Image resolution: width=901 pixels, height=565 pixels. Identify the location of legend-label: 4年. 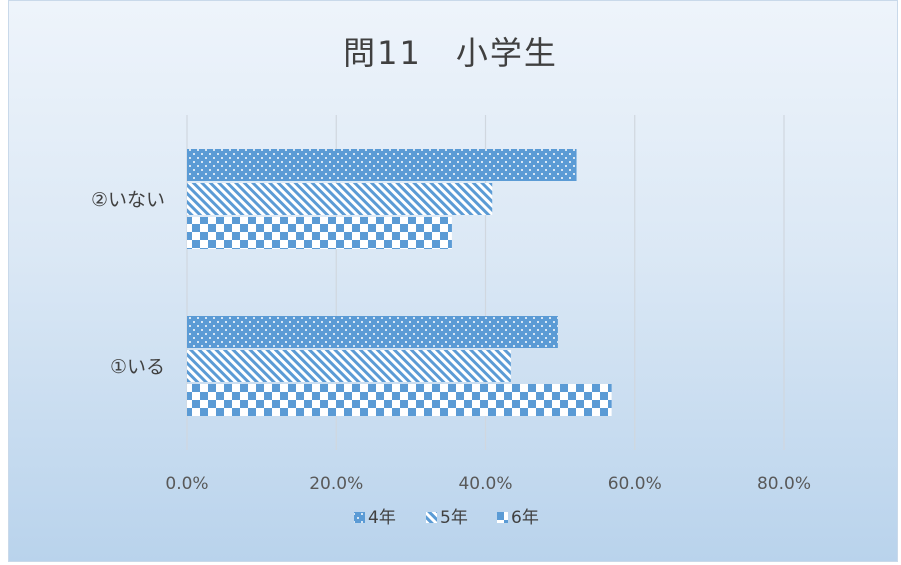
(382, 518).